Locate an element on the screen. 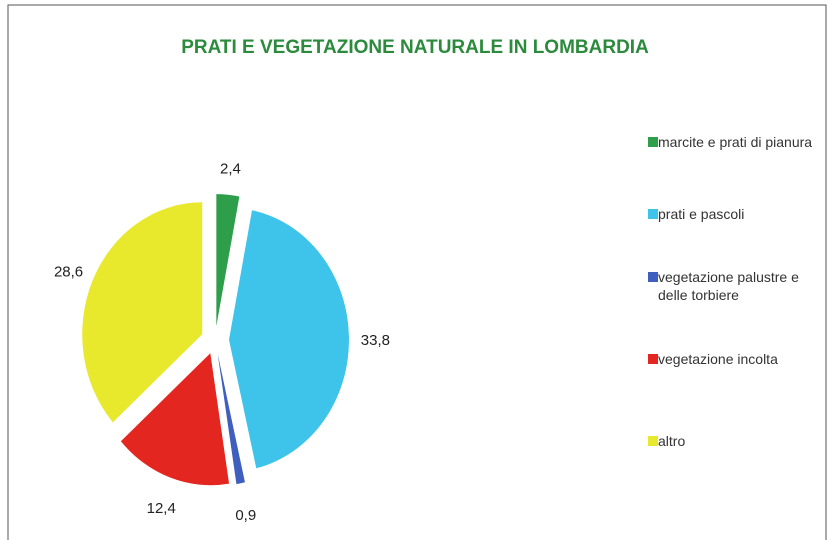 Image resolution: width=828 pixels, height=540 pixels. legend-label: vegetazione incolta is located at coordinates (718, 359).